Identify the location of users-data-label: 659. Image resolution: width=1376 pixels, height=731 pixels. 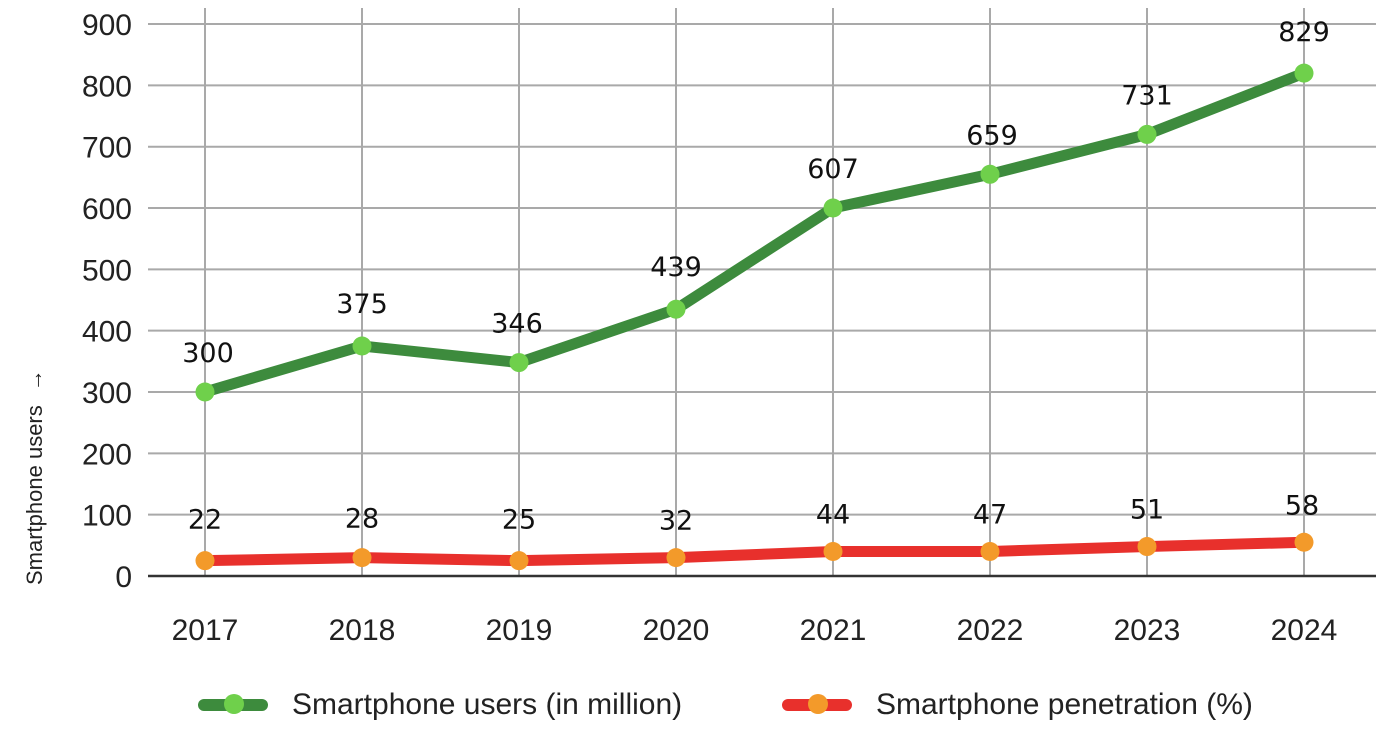
(992, 135).